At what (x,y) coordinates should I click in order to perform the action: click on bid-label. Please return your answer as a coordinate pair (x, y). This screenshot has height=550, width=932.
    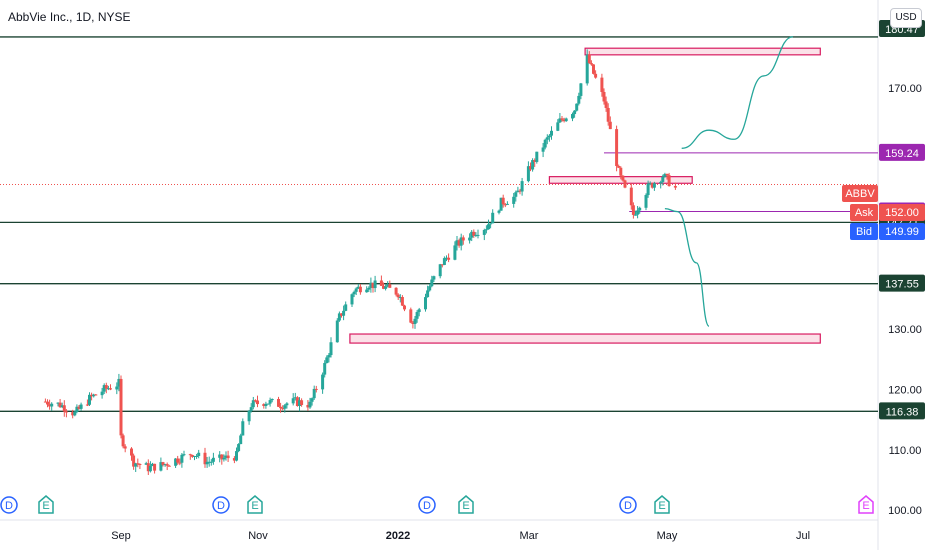
    Looking at the image, I should click on (864, 231).